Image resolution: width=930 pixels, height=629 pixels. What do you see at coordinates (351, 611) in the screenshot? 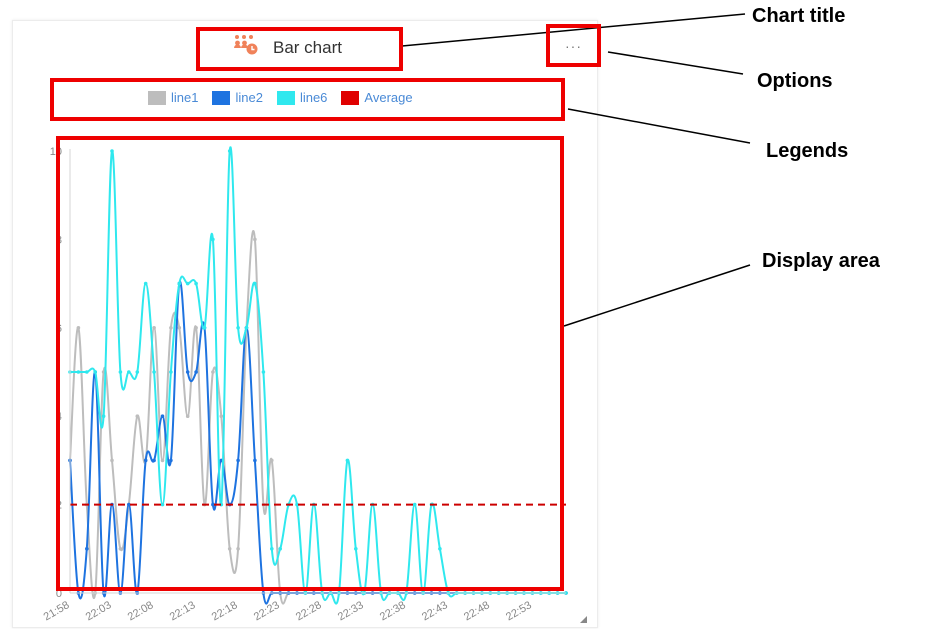
I see `x-tick-label: 22:33` at bounding box center [351, 611].